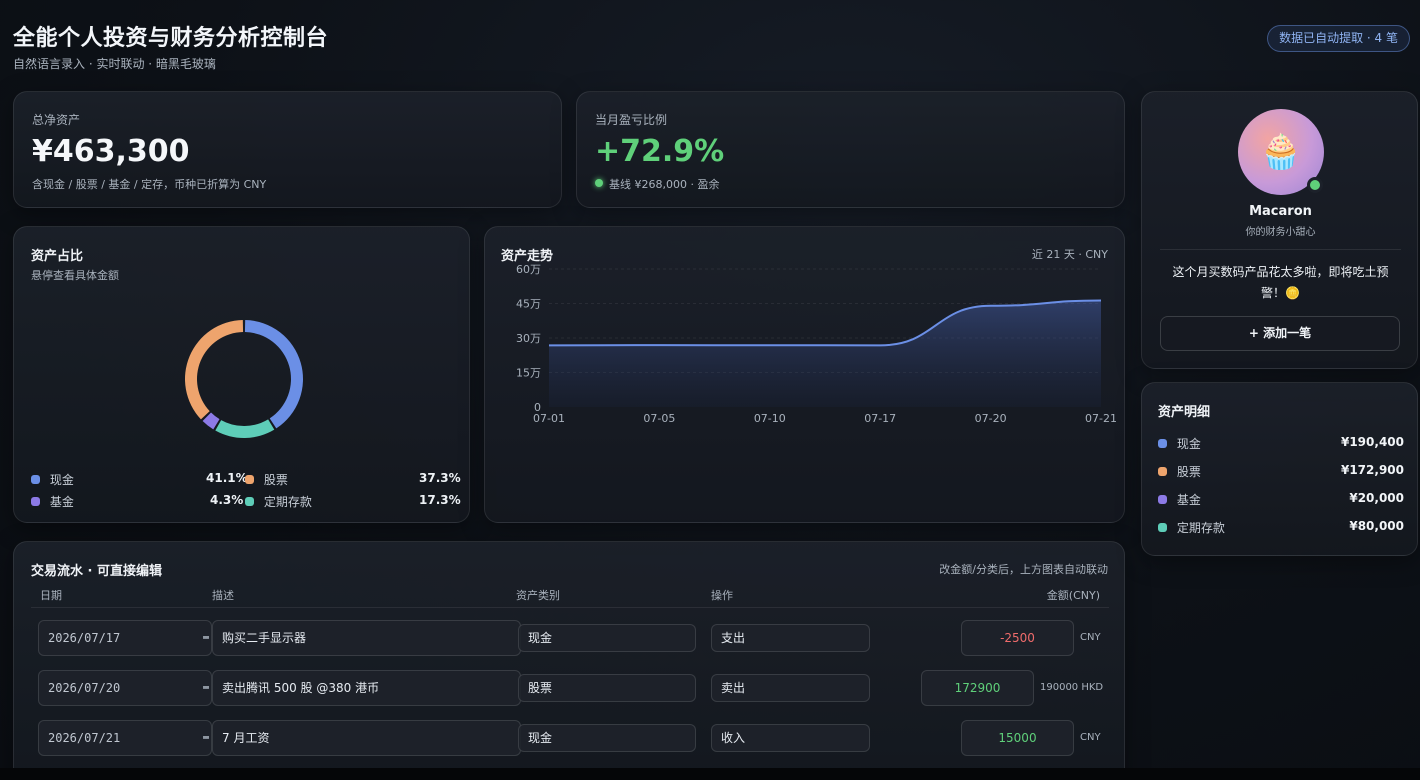 This screenshot has height=780, width=1420. I want to click on legend-item-funds: 基金, so click(52, 501).